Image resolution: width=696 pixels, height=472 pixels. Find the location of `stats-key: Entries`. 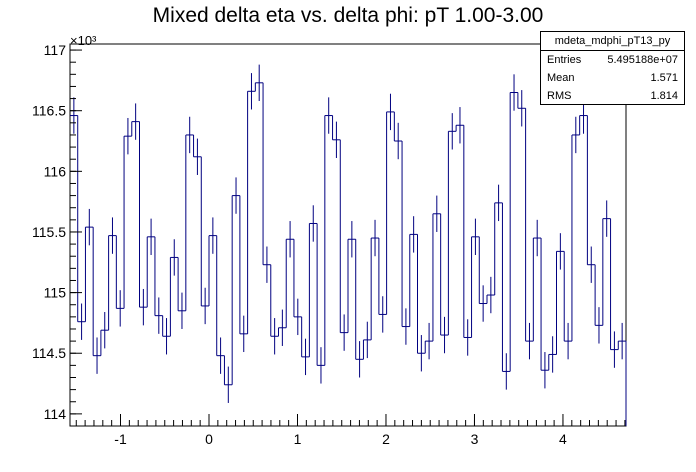

stats-key: Entries is located at coordinates (564, 60).